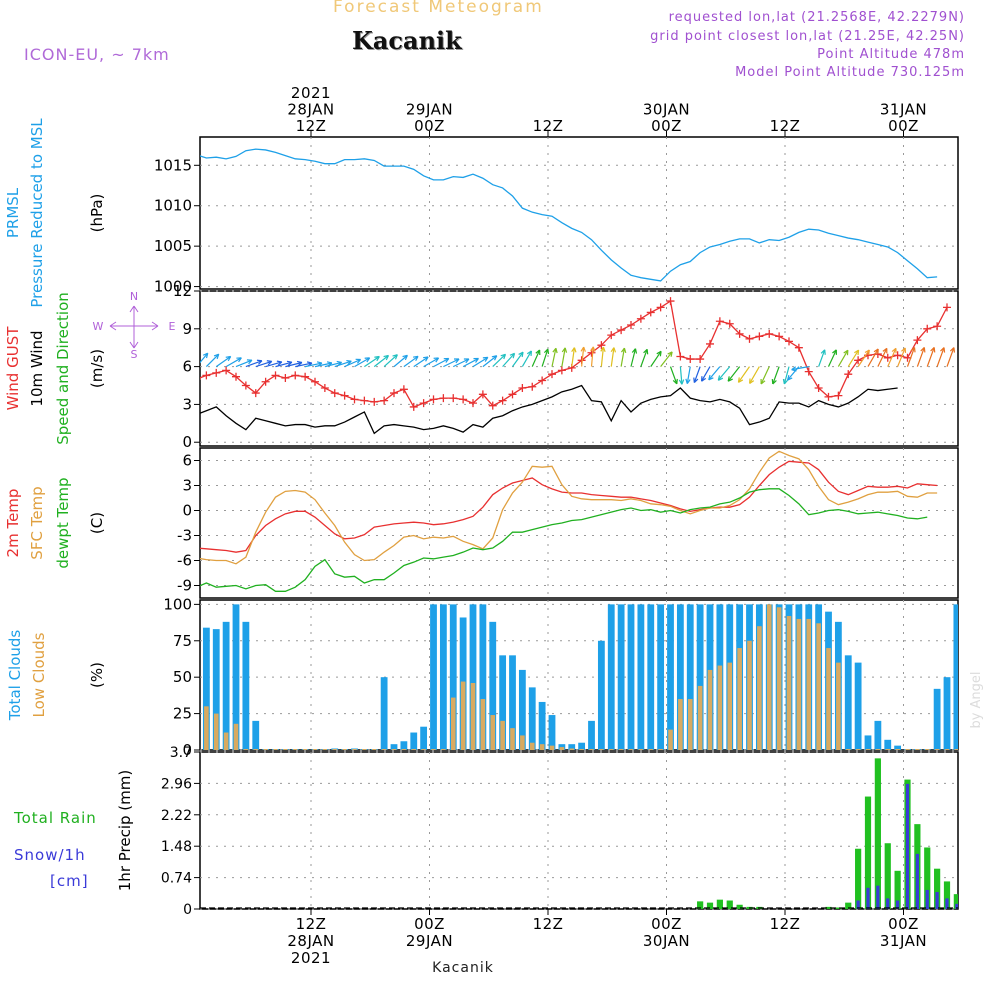 The width and height of the screenshot is (1000, 1000). I want to click on y-tick-label: 3.7, so click(181, 753).